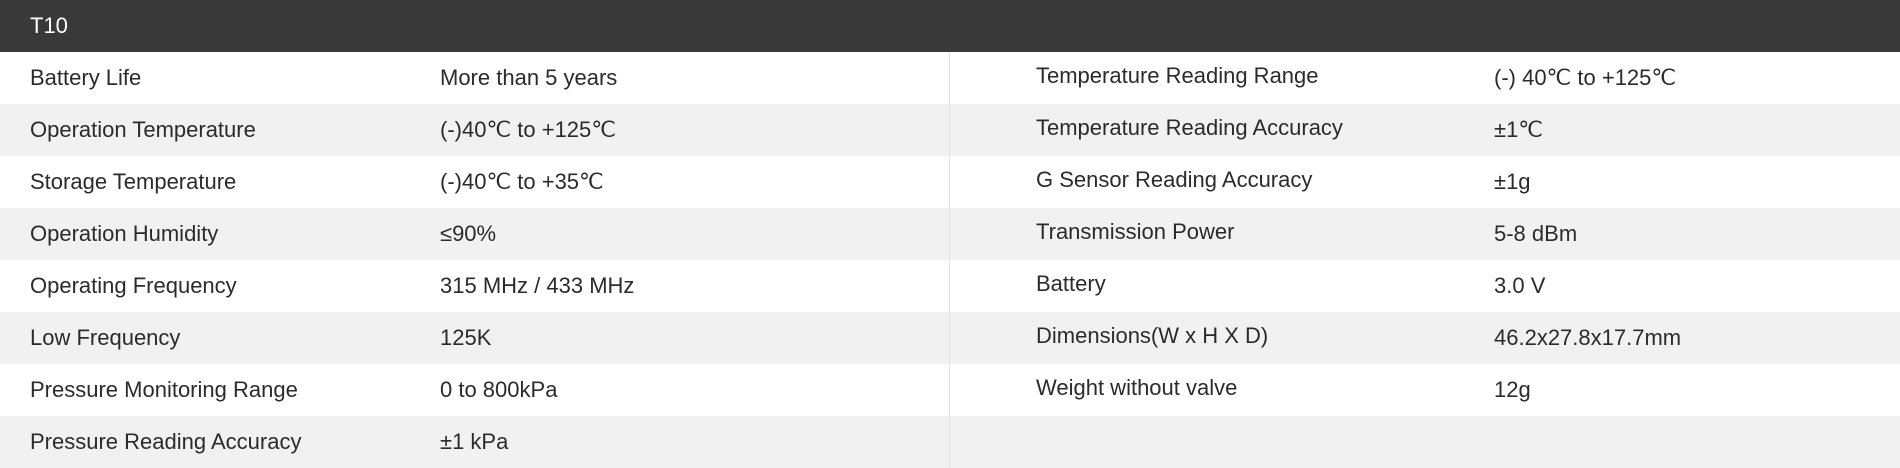  Describe the element at coordinates (1189, 127) in the screenshot. I see `spec-label: Temperature Reading Accuracy` at that location.